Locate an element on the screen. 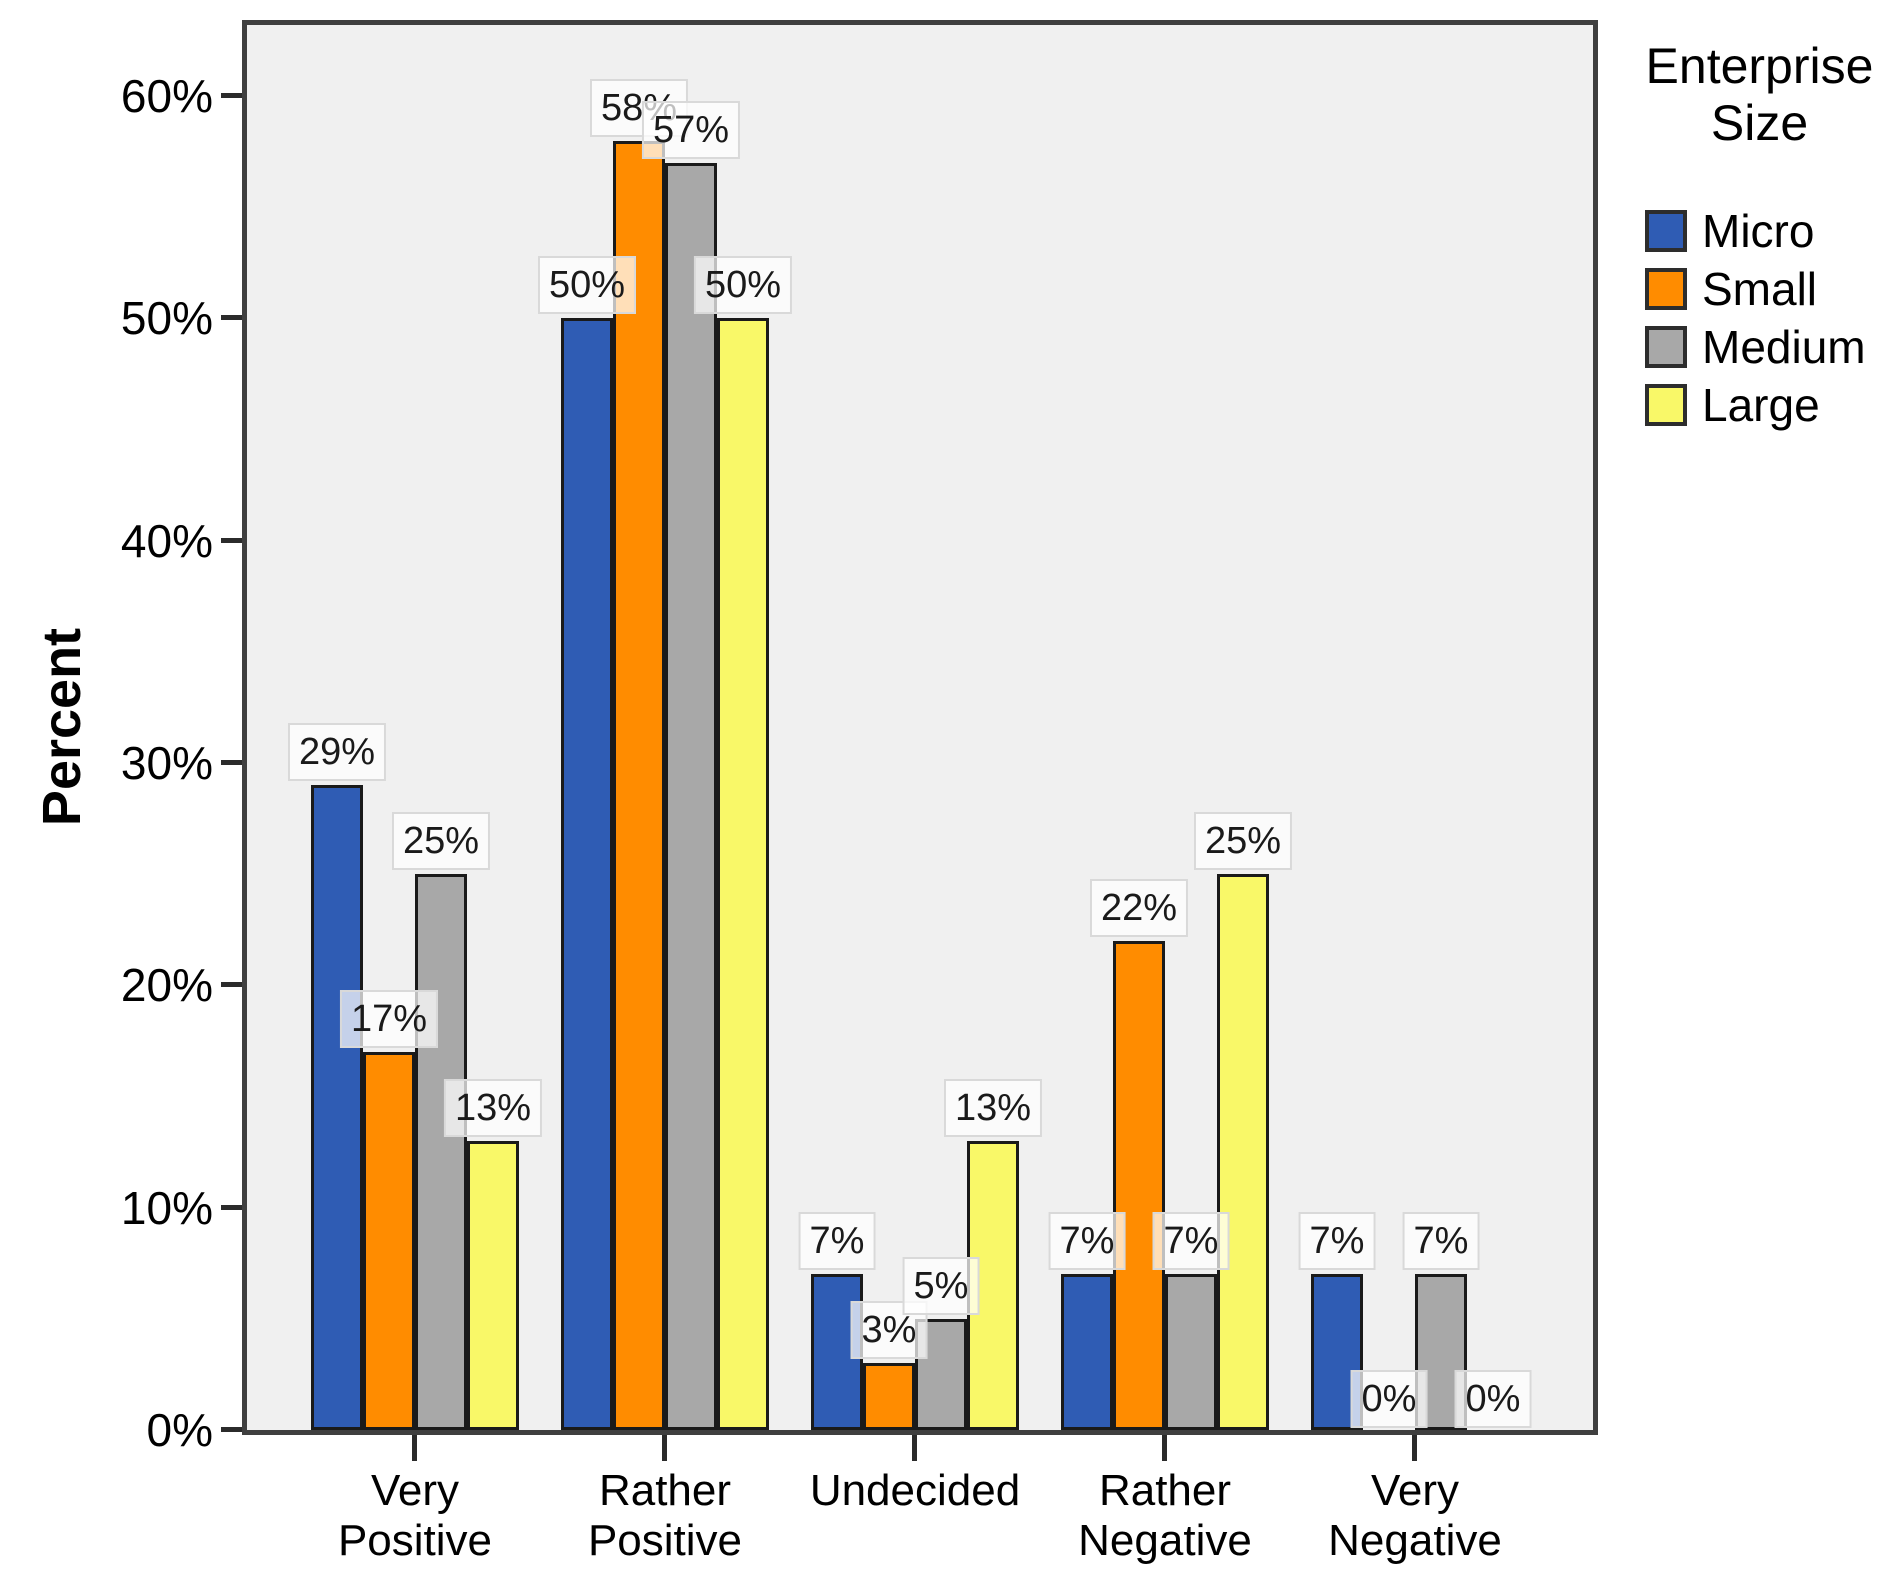  legend-item: Micro is located at coordinates (1729, 231).